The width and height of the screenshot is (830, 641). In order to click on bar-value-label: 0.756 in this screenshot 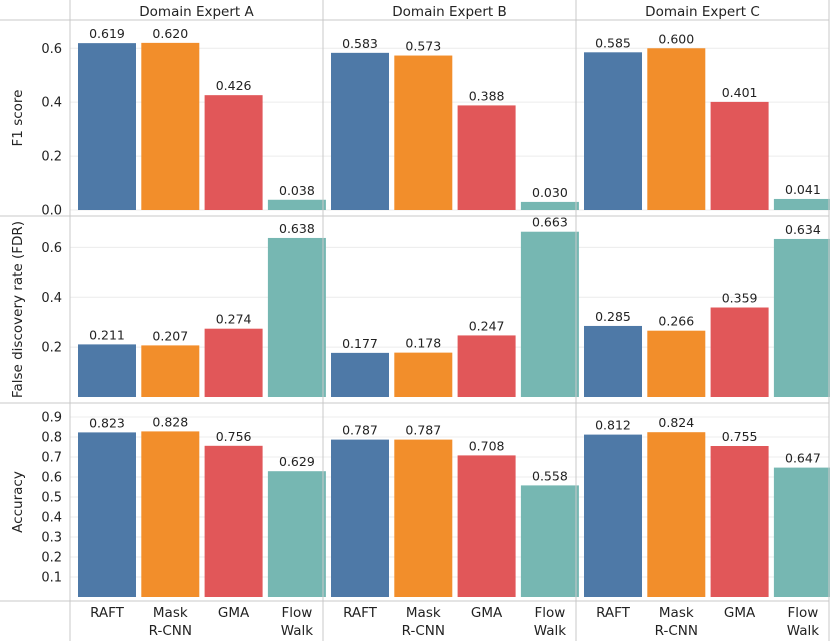, I will do `click(234, 436)`.